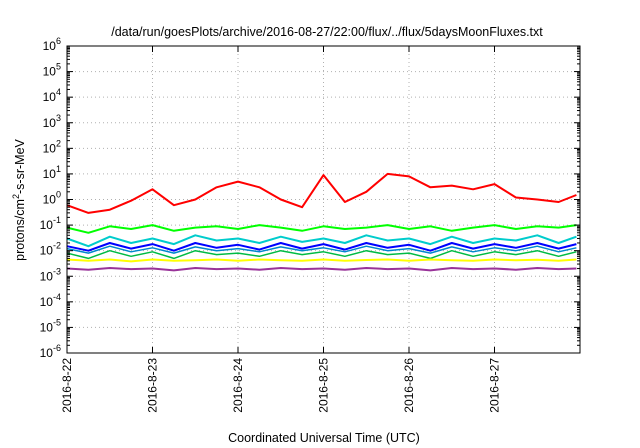 This screenshot has width=640, height=448. What do you see at coordinates (324, 438) in the screenshot?
I see `x-axis-label: Coordinated Universal Time (UTC)` at bounding box center [324, 438].